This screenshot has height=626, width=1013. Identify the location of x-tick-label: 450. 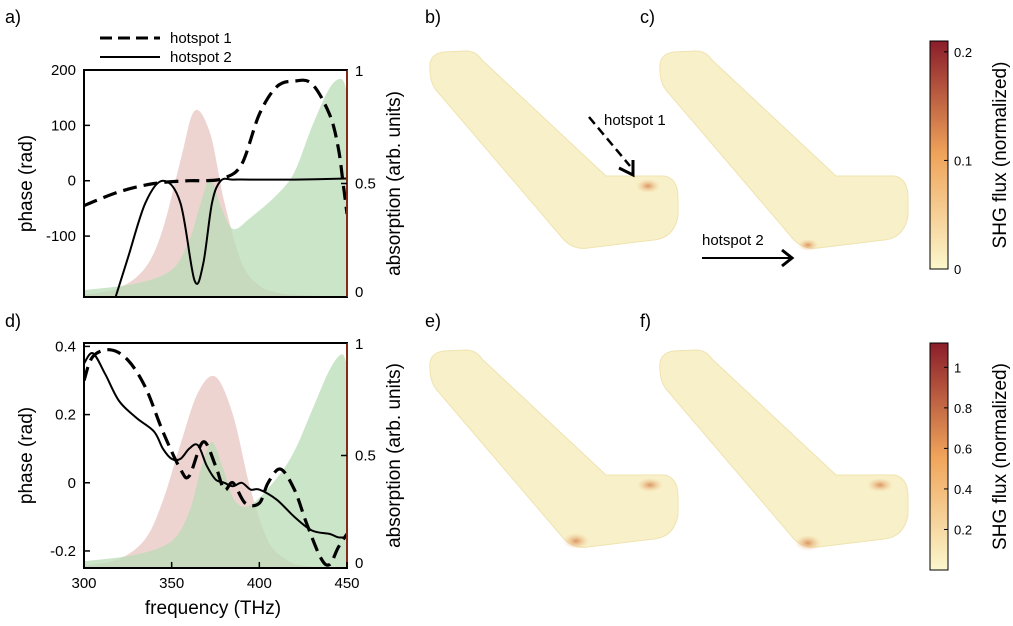
(346, 583).